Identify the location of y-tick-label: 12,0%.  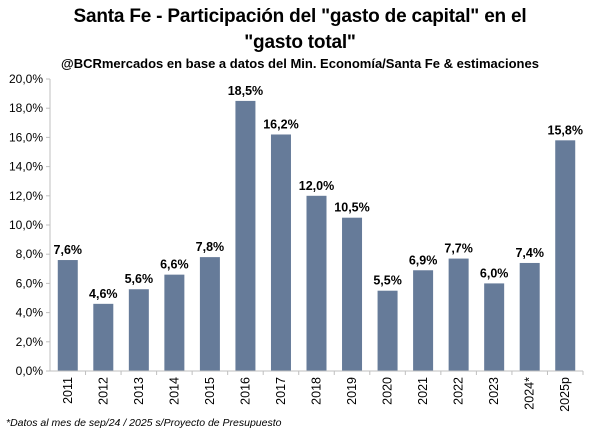
(26, 196).